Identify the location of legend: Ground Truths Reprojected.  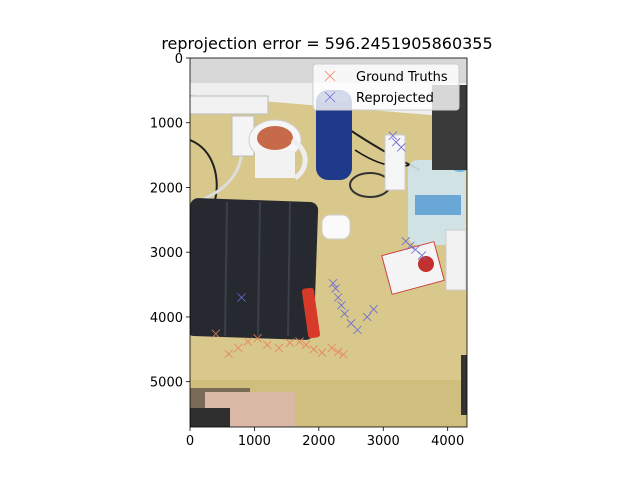
(386, 87).